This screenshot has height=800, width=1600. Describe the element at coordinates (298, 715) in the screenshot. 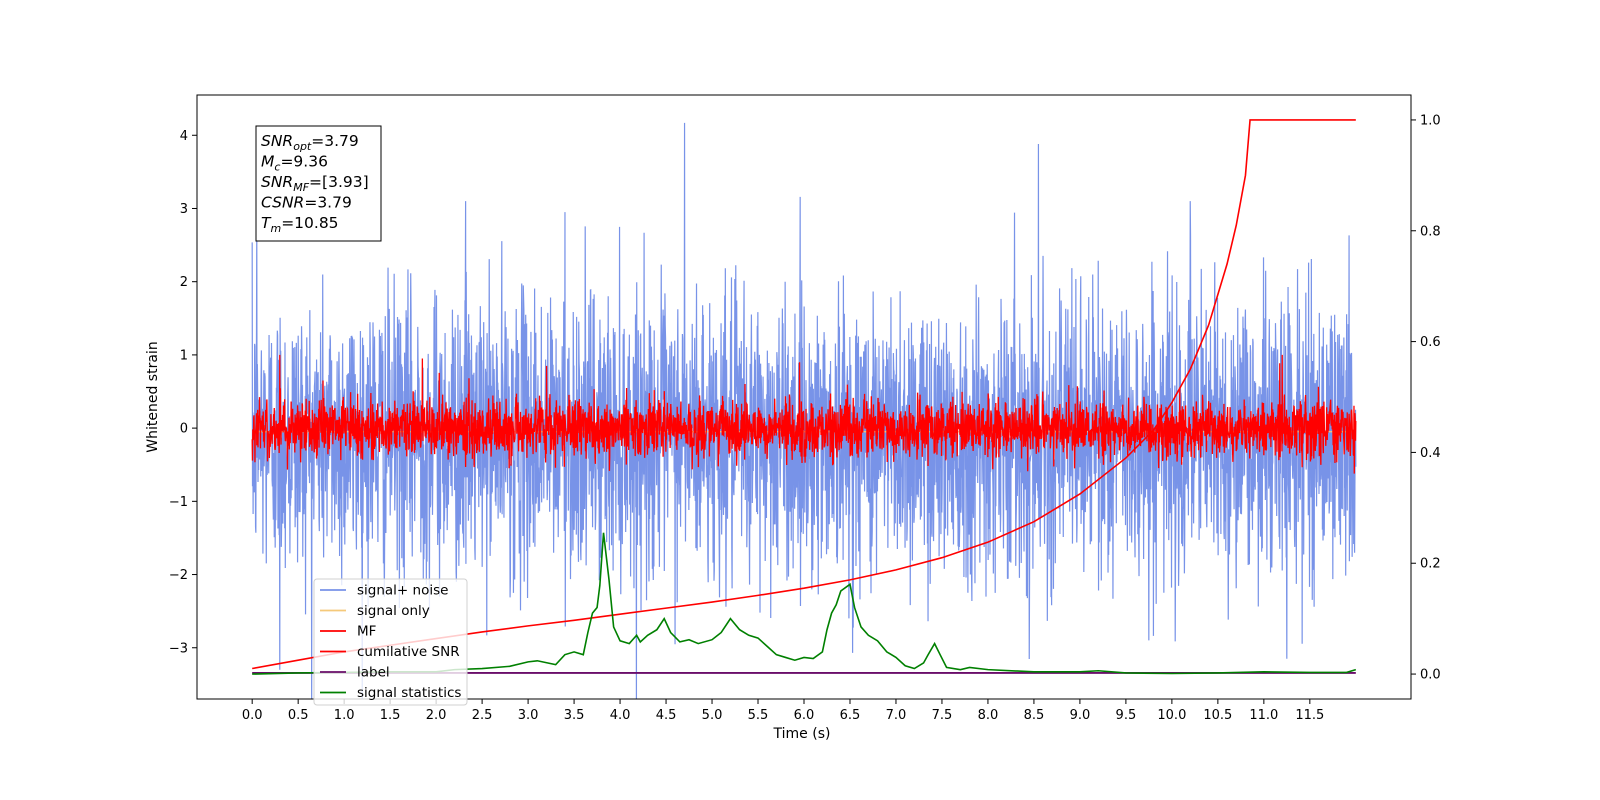

I see `x-tick-label: 0.5` at that location.